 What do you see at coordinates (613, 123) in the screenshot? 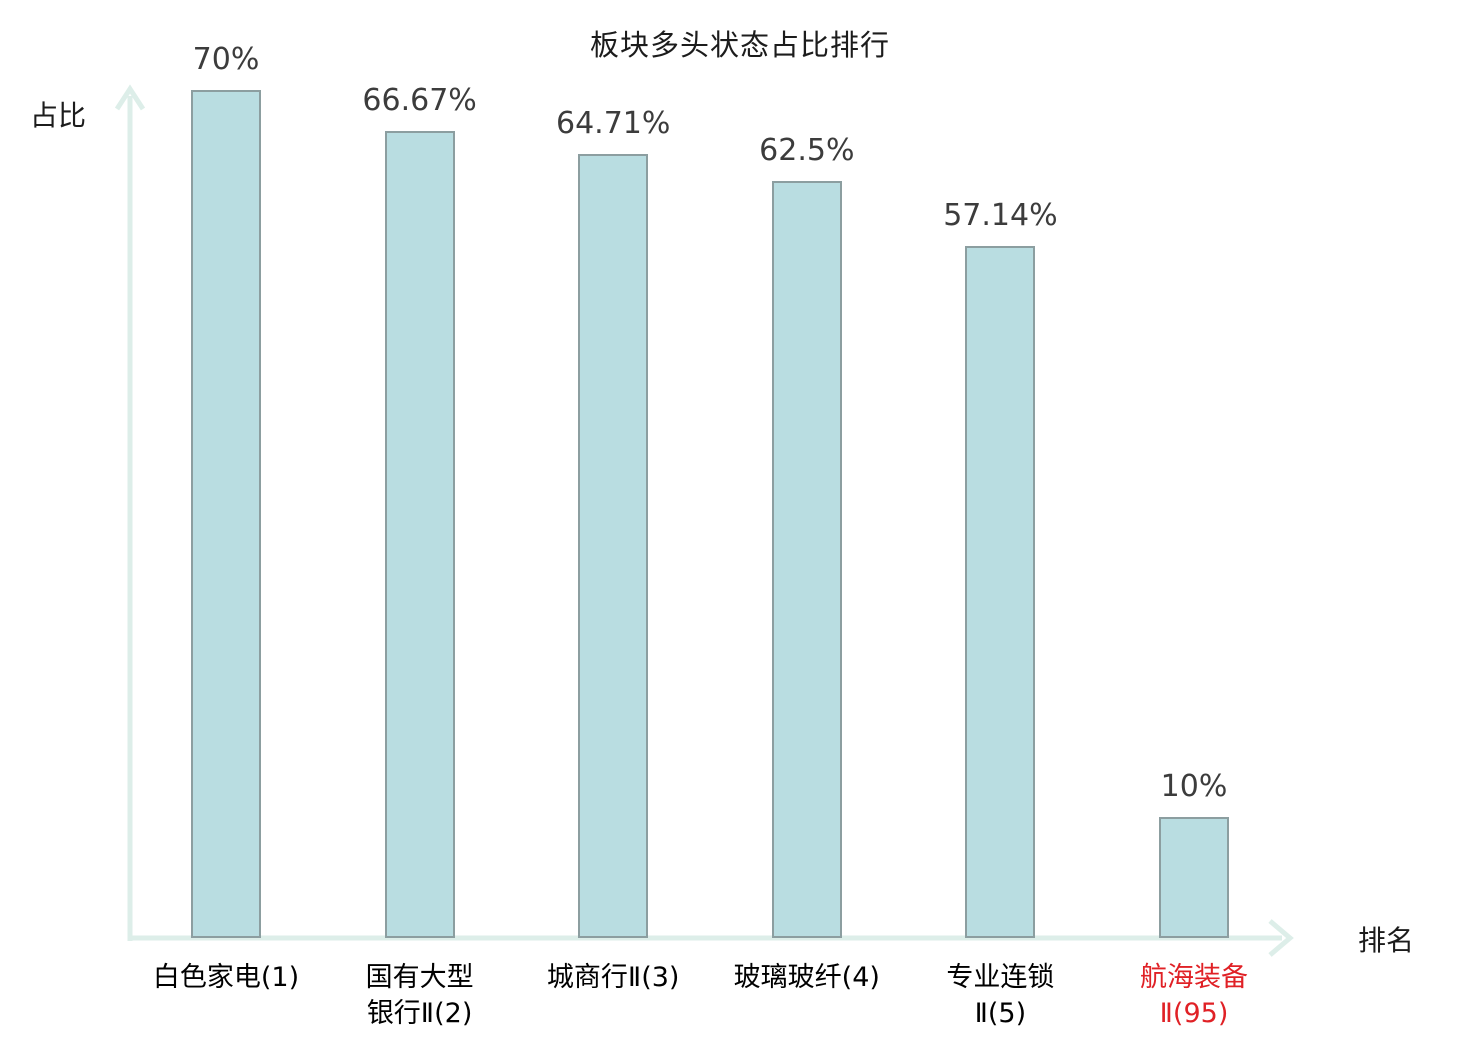
I see `bar-value-label: 64.71%` at bounding box center [613, 123].